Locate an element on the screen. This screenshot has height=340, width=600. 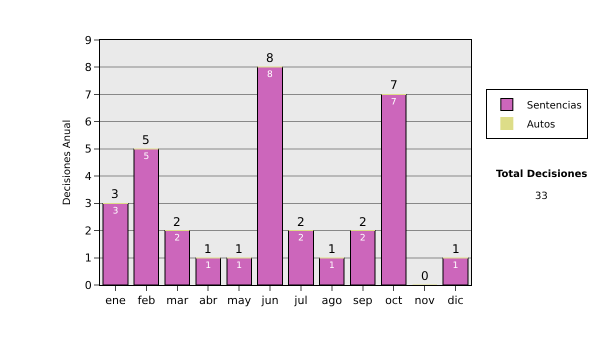
legend-label: Sentencias is located at coordinates (554, 106).